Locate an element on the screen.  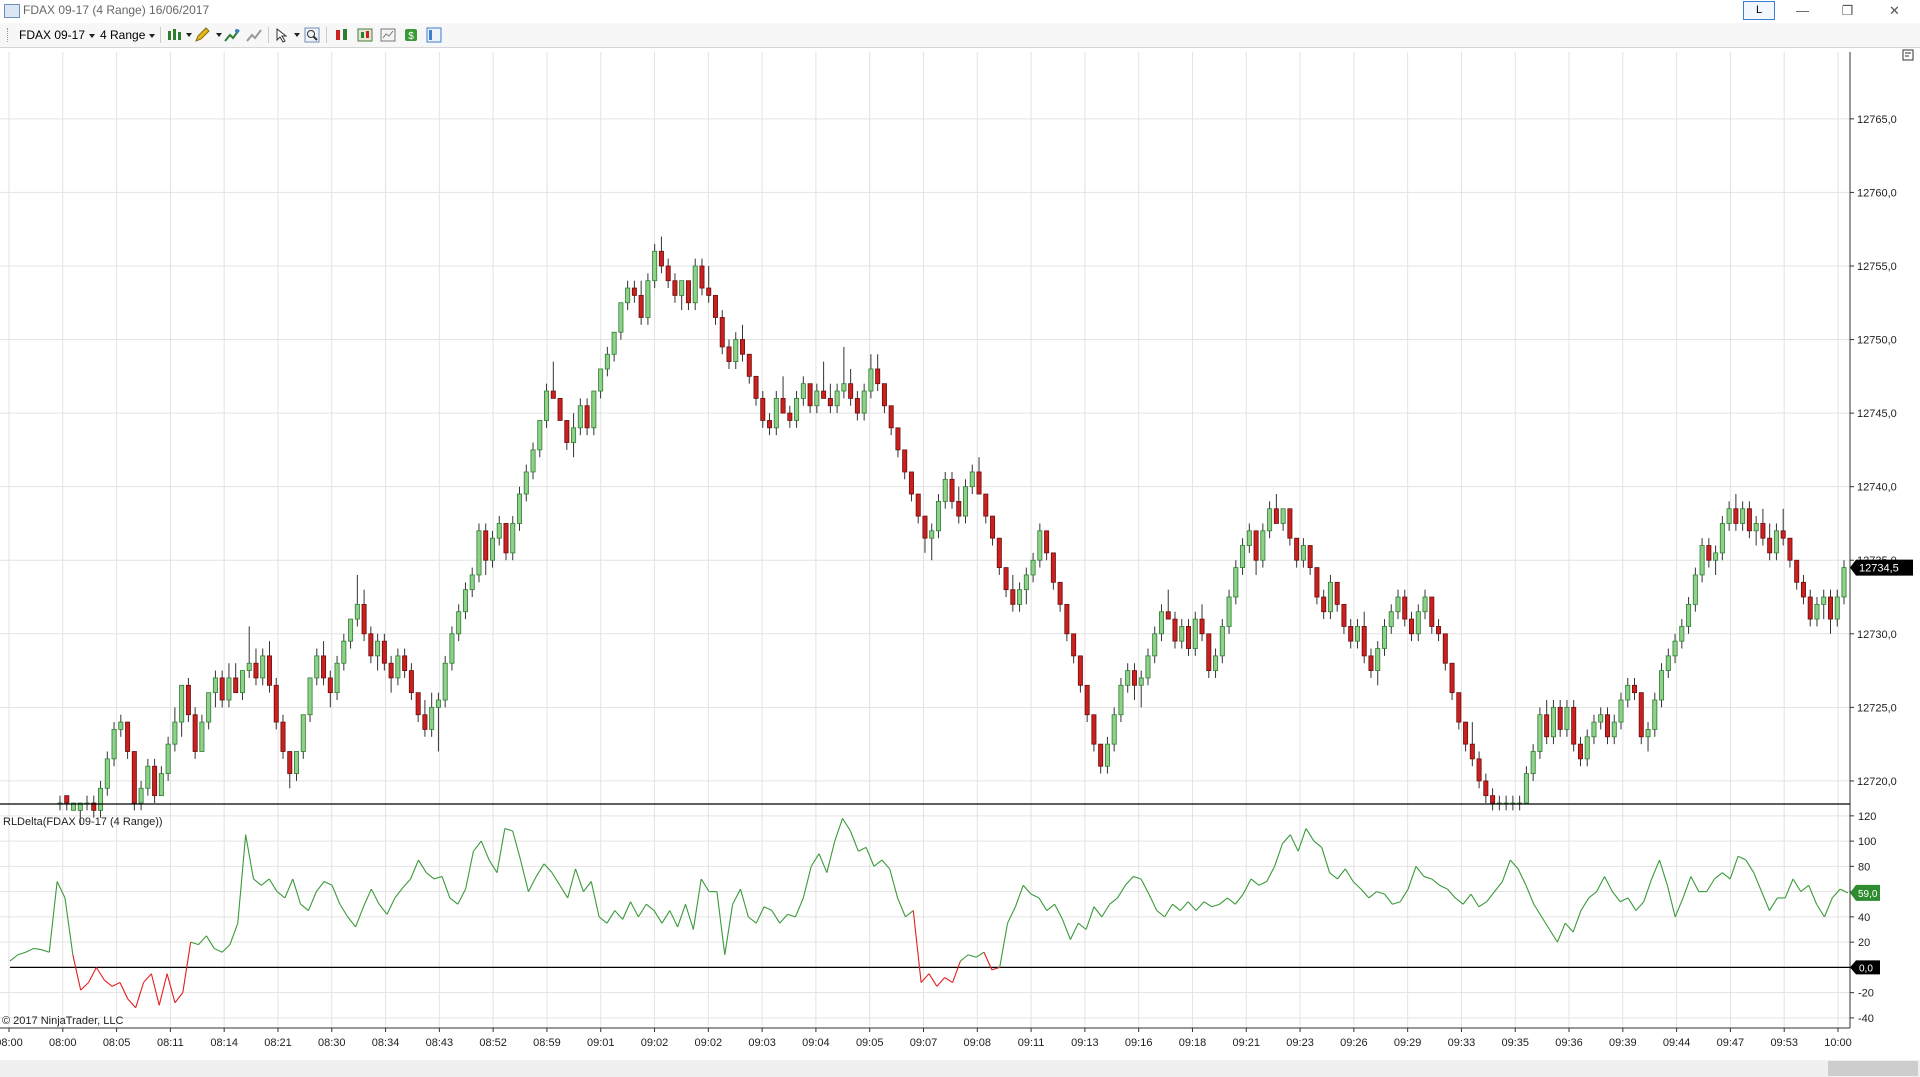
instrument-selector: FDAX 09-17 is located at coordinates (57, 35).